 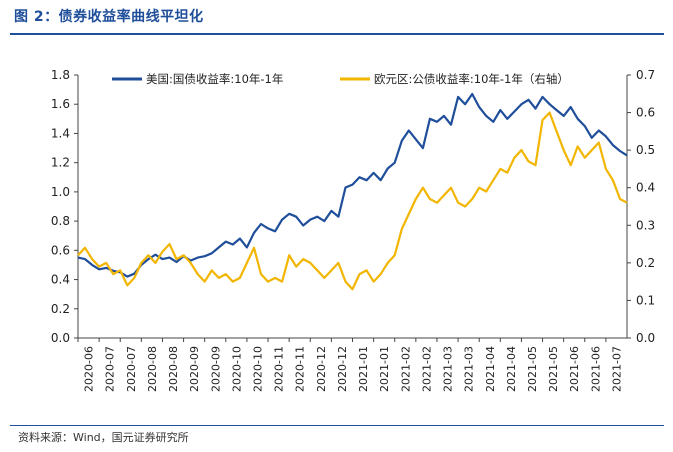 What do you see at coordinates (60, 163) in the screenshot?
I see `y-left-tick-label: 1.2` at bounding box center [60, 163].